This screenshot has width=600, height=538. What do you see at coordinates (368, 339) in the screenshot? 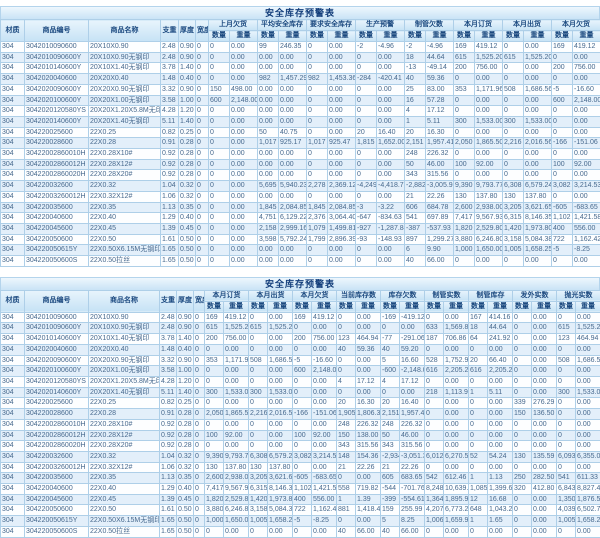
I see `table-cell: 464.94` at bounding box center [368, 339].